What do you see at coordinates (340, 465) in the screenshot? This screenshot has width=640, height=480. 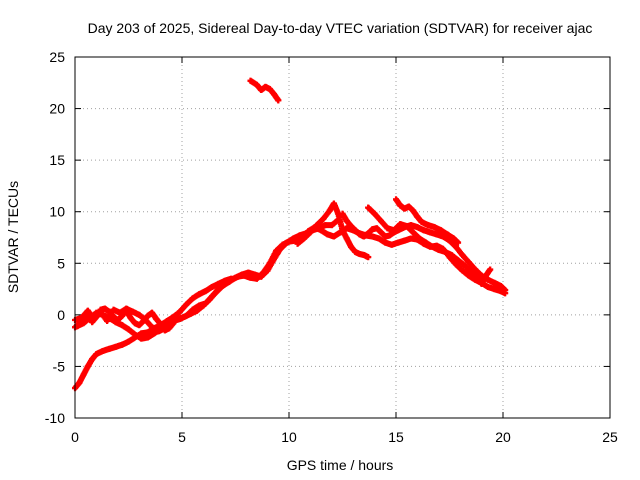 I see `x-axis-title: GPS time / hours` at bounding box center [340, 465].